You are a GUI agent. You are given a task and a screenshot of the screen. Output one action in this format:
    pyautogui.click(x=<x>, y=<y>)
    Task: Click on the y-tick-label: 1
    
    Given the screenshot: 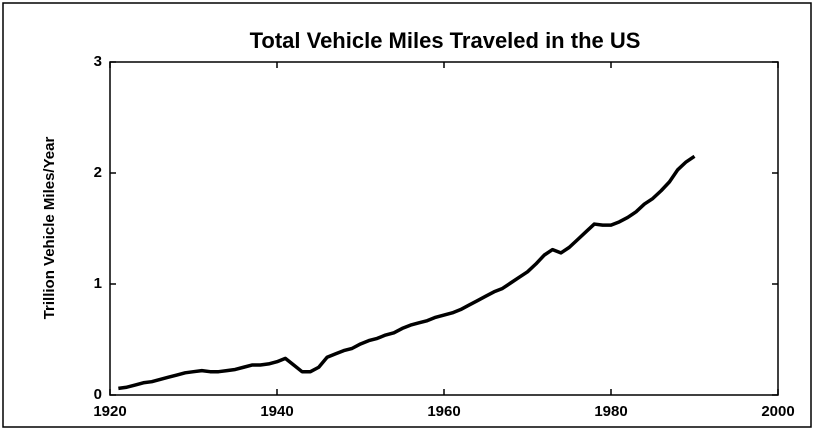 What is the action you would take?
    pyautogui.click(x=98, y=283)
    